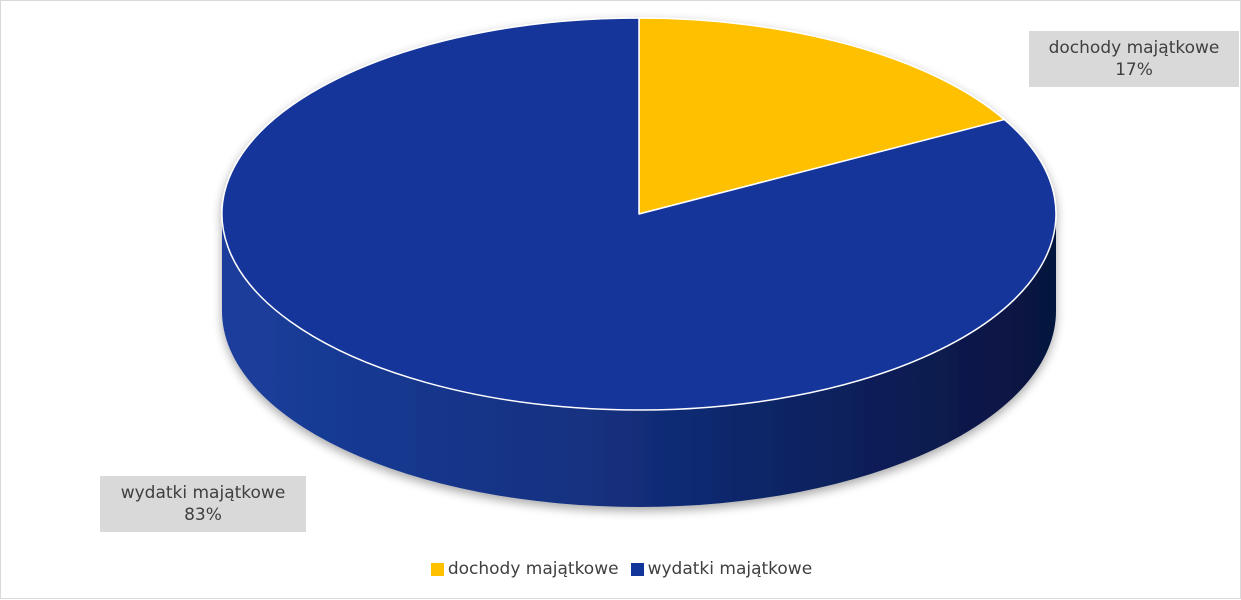 Image resolution: width=1241 pixels, height=600 pixels. What do you see at coordinates (1134, 70) in the screenshot?
I see `data-label-value: 17%` at bounding box center [1134, 70].